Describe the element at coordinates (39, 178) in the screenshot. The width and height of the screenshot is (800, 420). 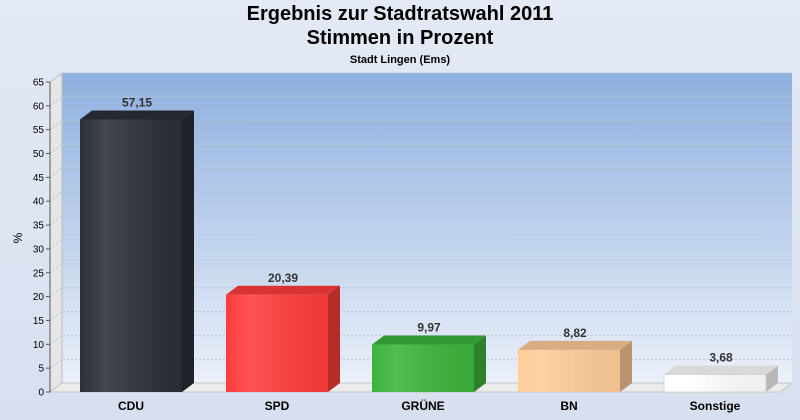
I see `y-tick-label: 45` at that location.